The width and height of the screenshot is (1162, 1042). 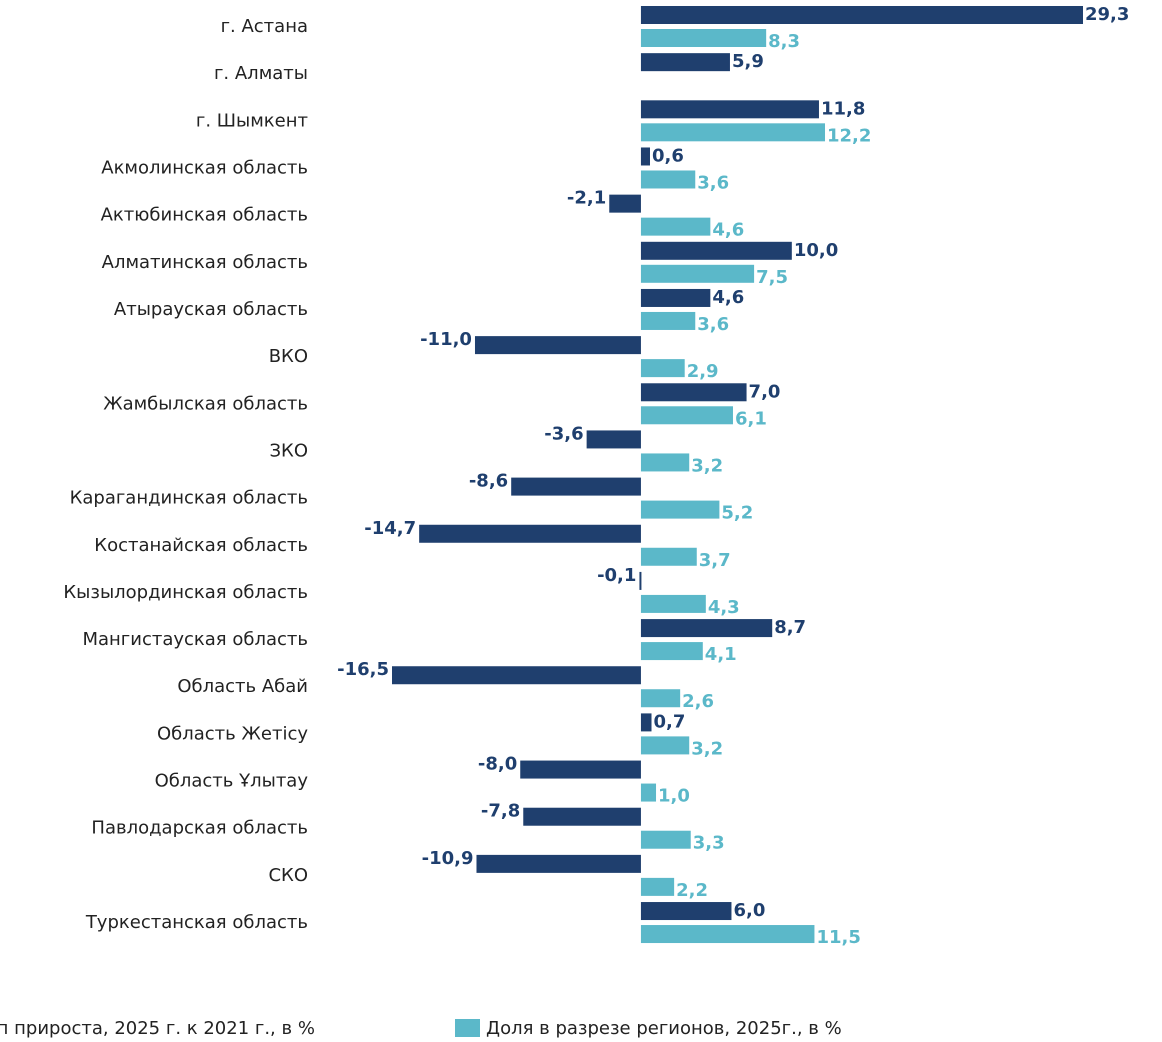 What do you see at coordinates (205, 262) in the screenshot?
I see `category-label: Алматинская область` at bounding box center [205, 262].